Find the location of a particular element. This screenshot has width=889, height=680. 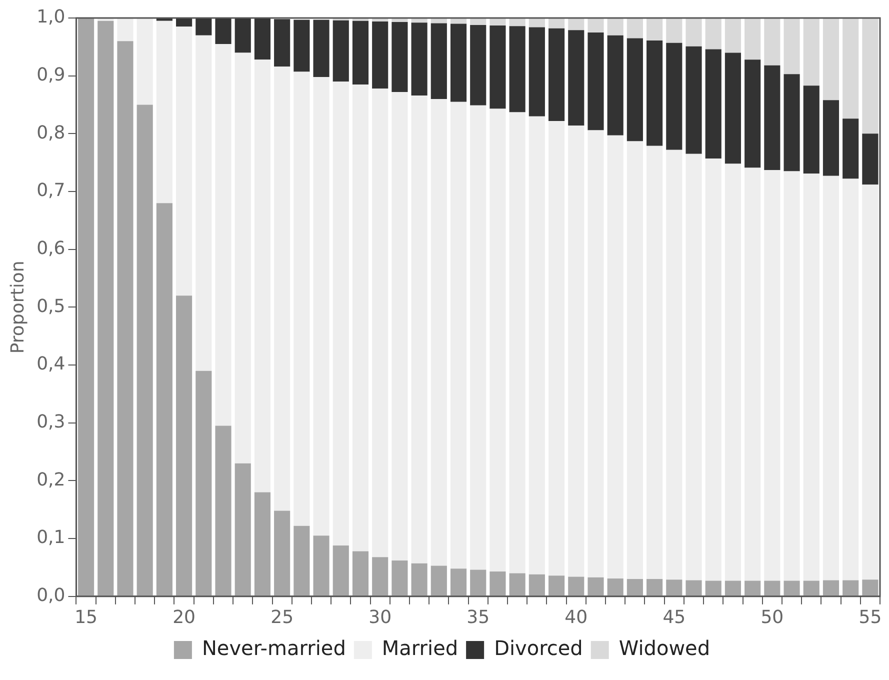

x-tick-label: 45 is located at coordinates (674, 617).